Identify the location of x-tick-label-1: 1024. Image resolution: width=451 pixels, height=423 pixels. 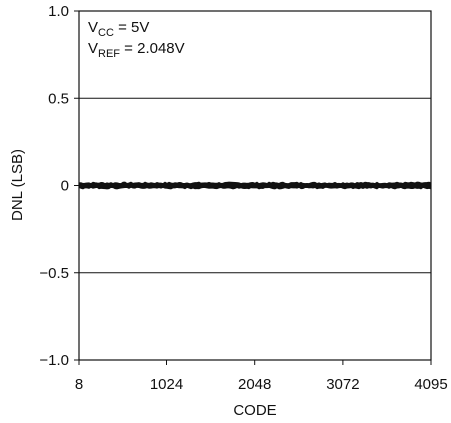
(166, 384).